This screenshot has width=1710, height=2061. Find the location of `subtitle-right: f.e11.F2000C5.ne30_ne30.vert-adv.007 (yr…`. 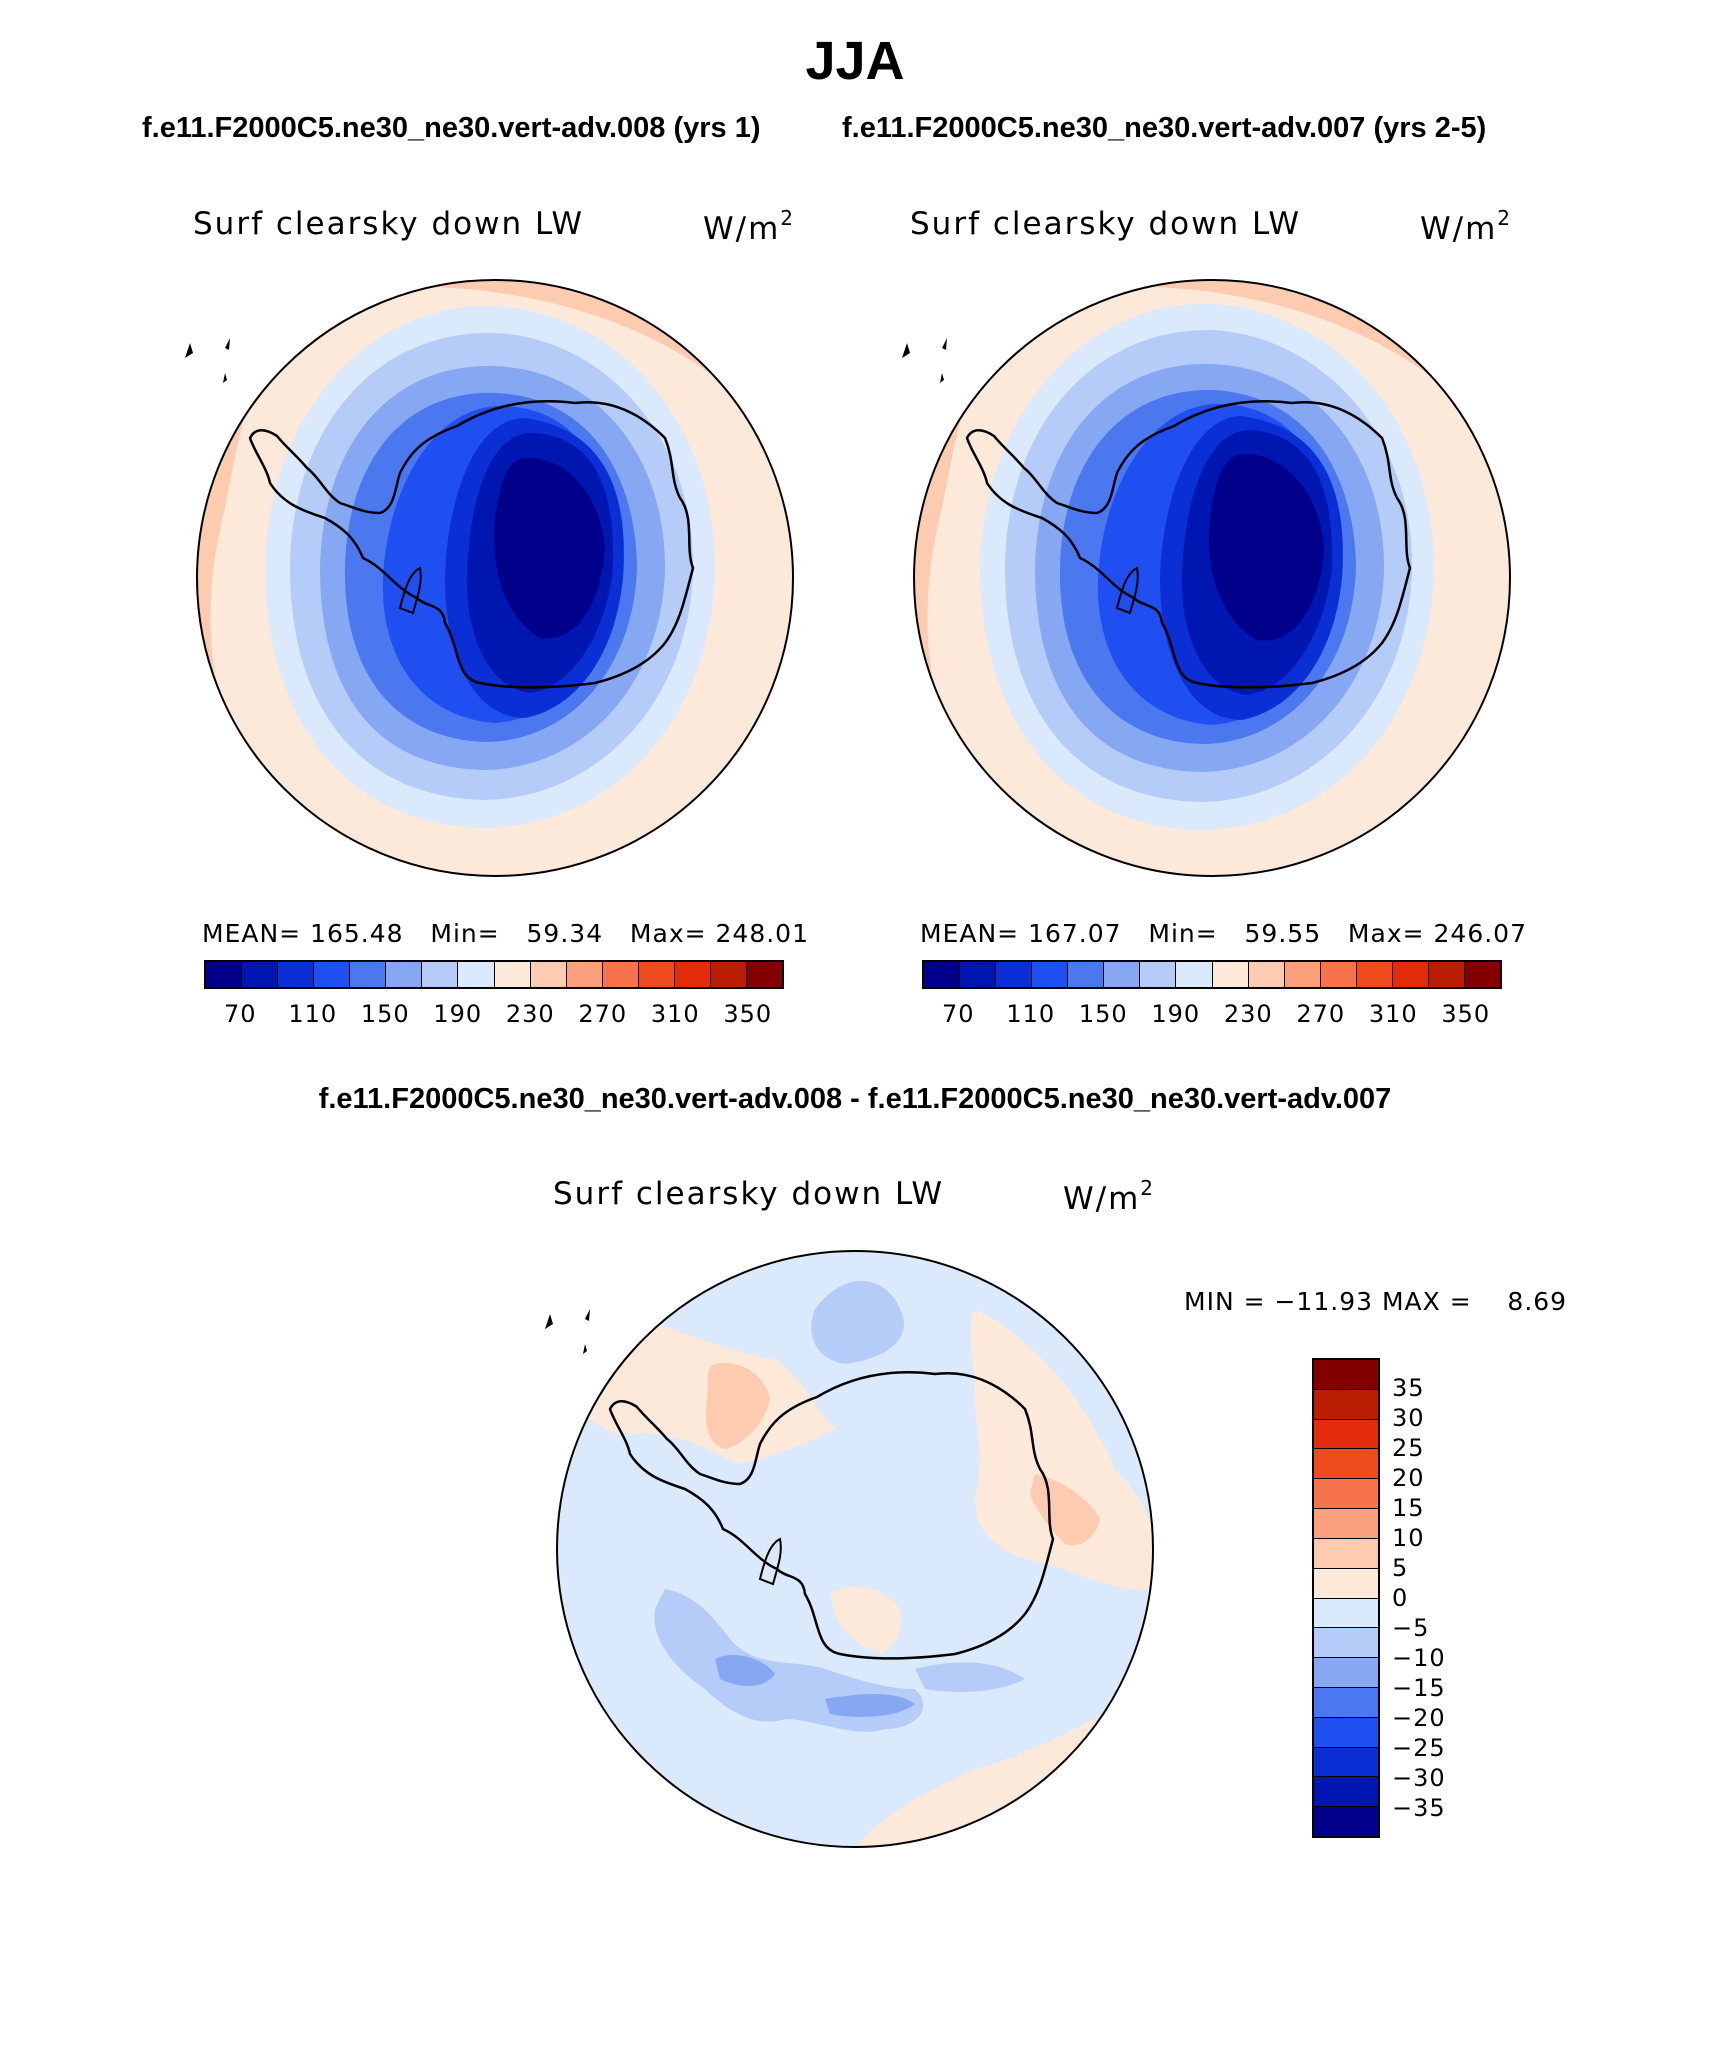

subtitle-right: f.e11.F2000C5.ne30_ne30.vert-adv.007 (yr… is located at coordinates (1164, 128).